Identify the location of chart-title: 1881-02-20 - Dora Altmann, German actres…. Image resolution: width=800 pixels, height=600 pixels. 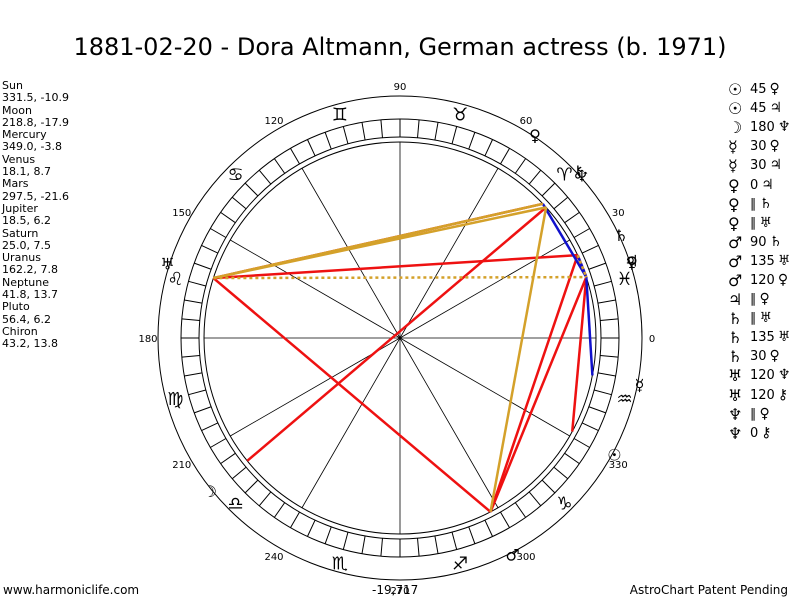
(400, 47).